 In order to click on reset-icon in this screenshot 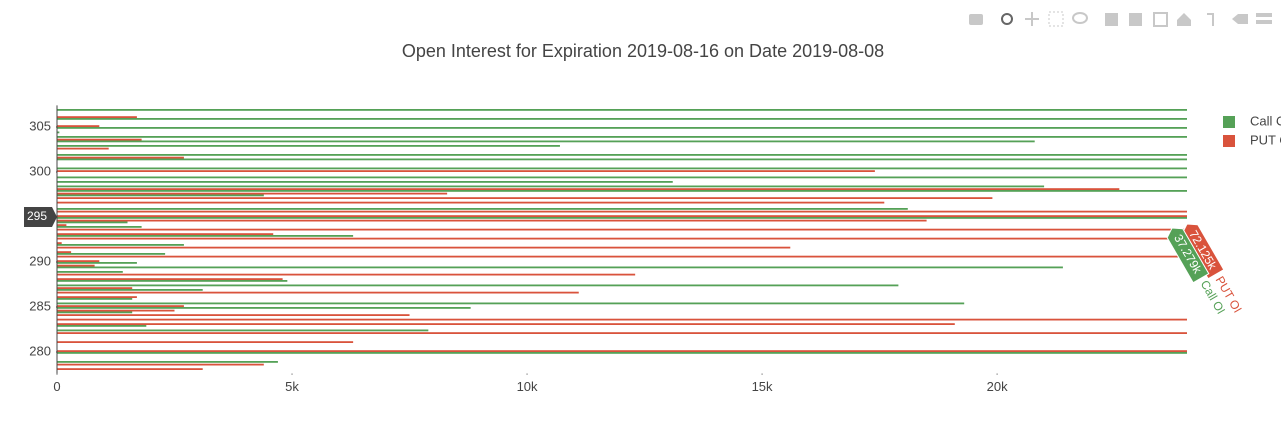, I will do `click(1184, 19)`.